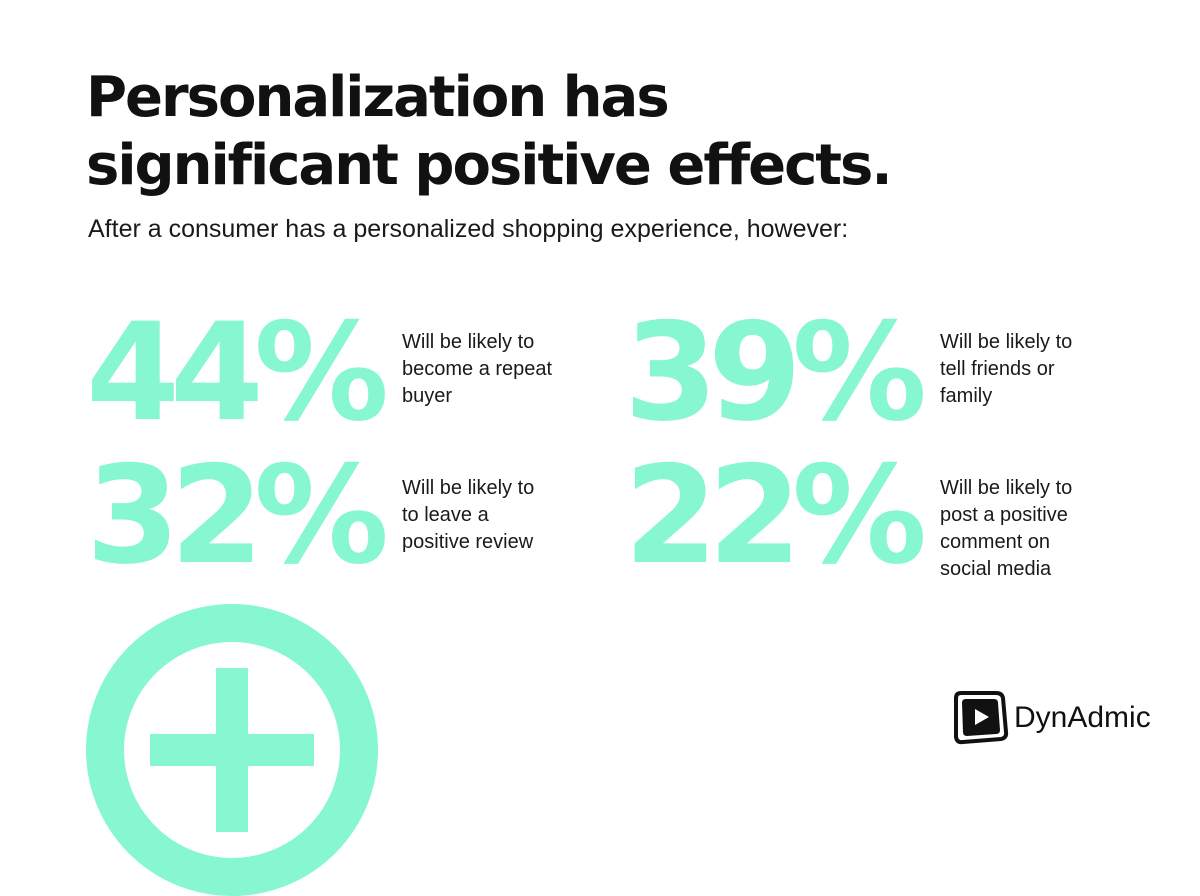 This screenshot has width=1200, height=896. What do you see at coordinates (237, 372) in the screenshot?
I see `stat-value: 44%` at bounding box center [237, 372].